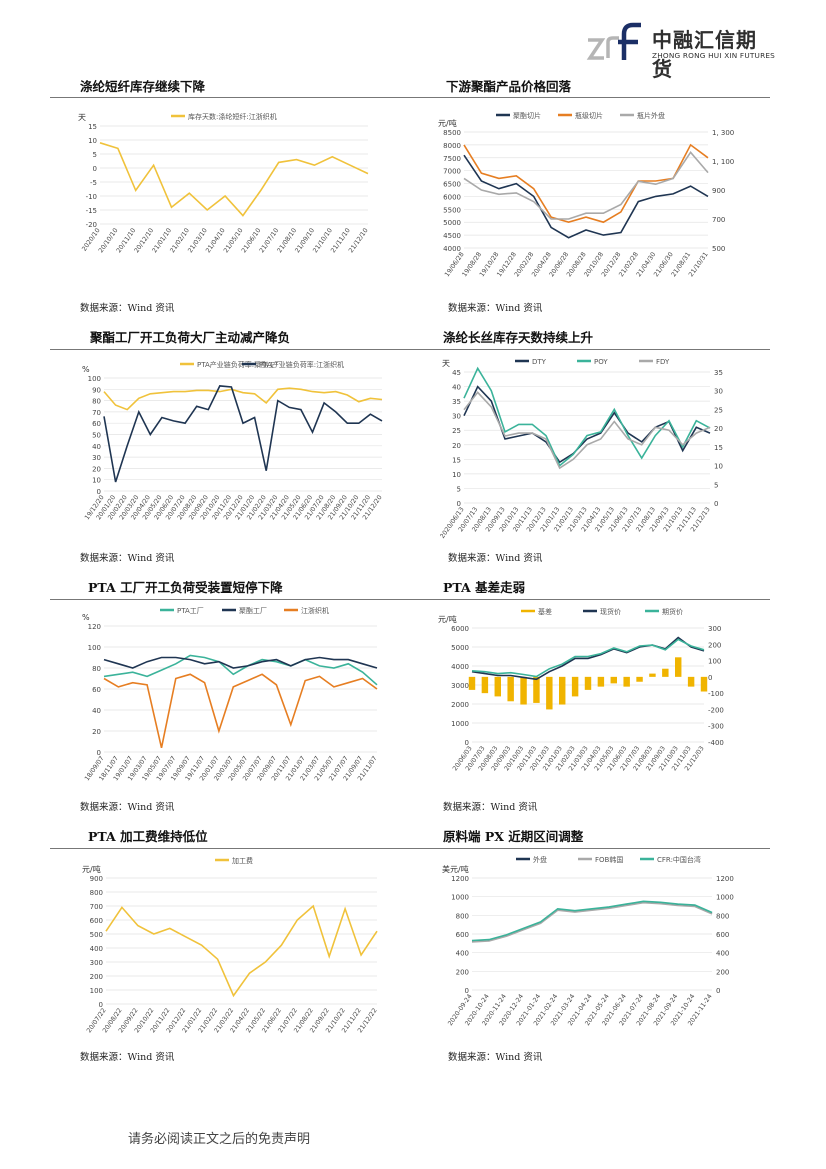  I want to click on y2-tick-label: 900, so click(718, 191).